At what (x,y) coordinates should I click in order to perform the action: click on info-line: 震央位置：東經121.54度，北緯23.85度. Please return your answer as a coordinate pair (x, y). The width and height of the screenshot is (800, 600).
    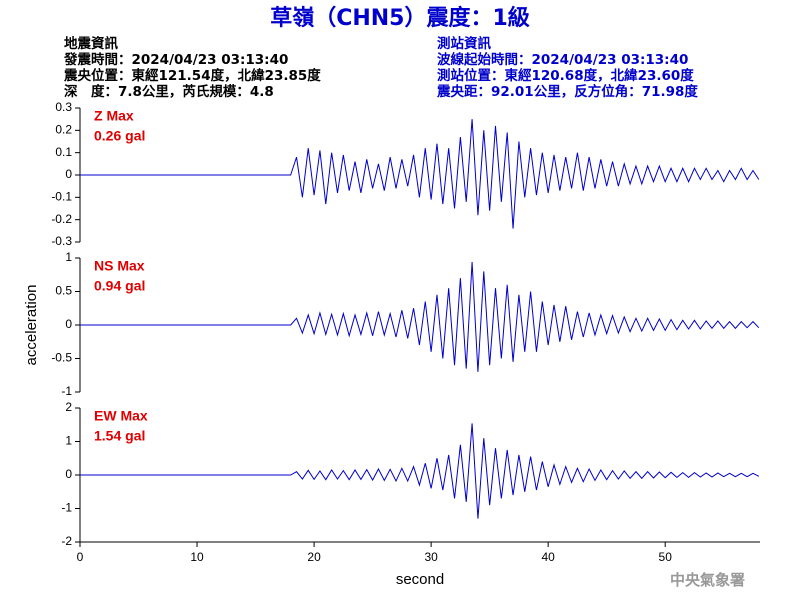
    Looking at the image, I should click on (192, 75).